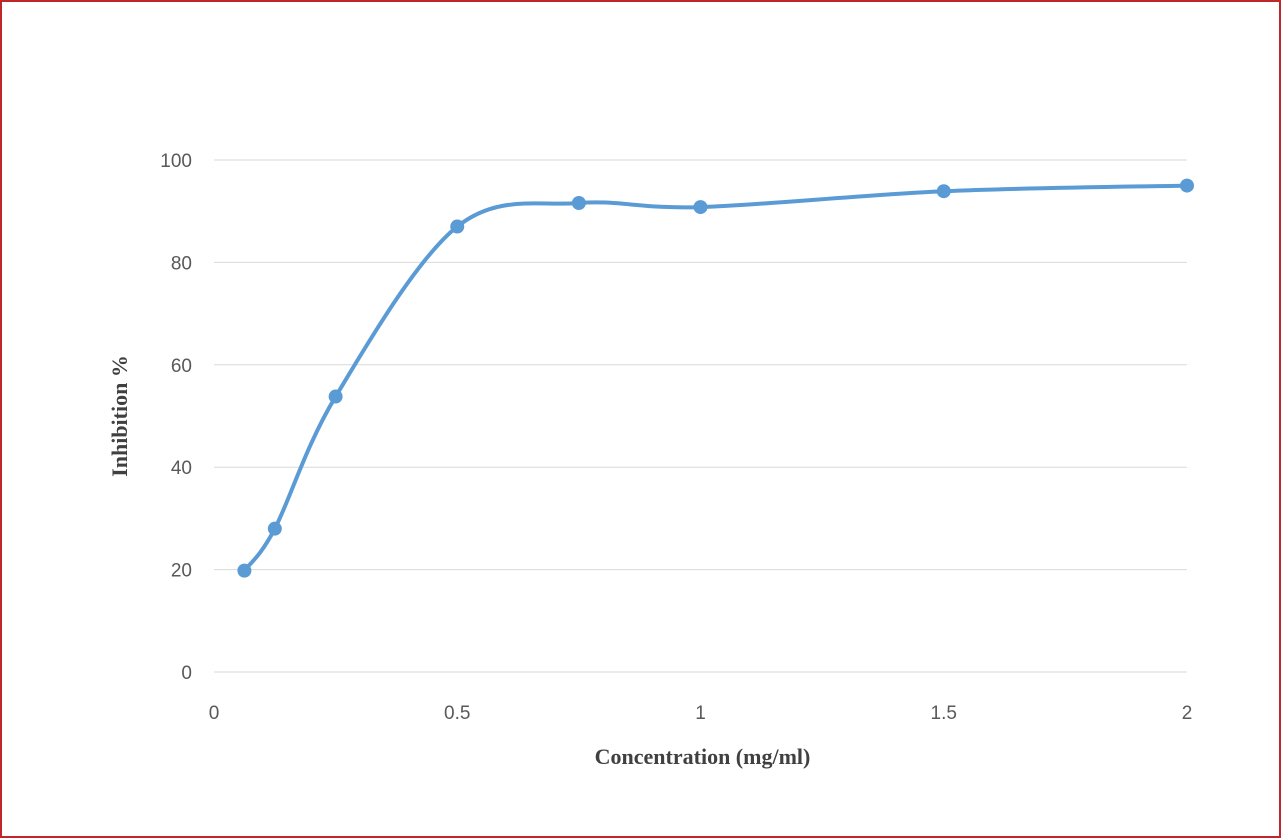 The height and width of the screenshot is (840, 1281). What do you see at coordinates (176, 417) in the screenshot?
I see `y-axis-ticks: 0 20 40 60 80 100` at bounding box center [176, 417].